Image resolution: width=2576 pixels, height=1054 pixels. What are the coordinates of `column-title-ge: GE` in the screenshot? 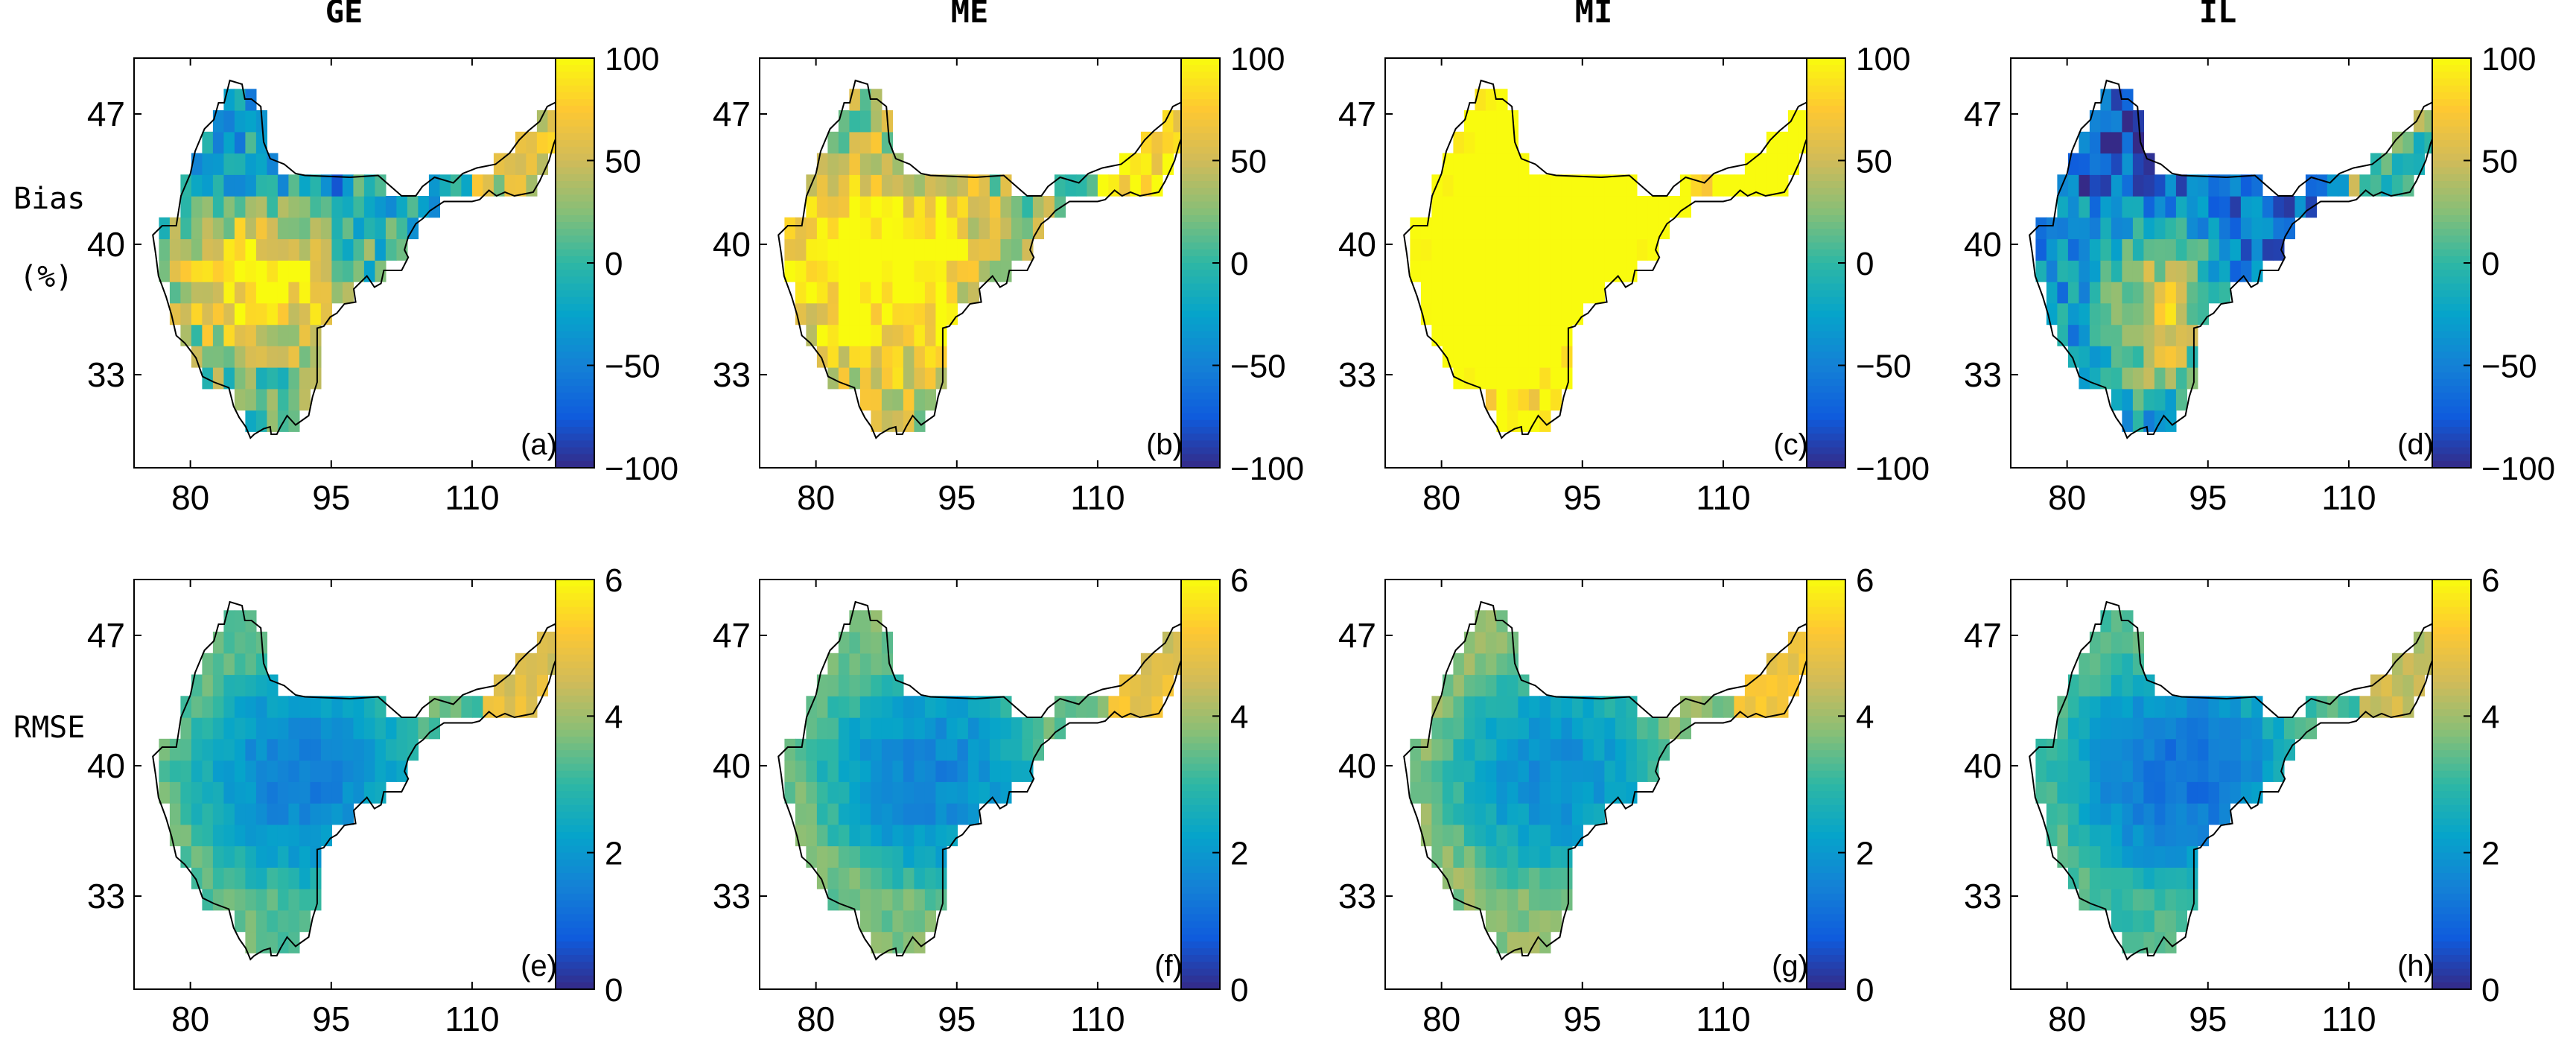 It's located at (344, 15).